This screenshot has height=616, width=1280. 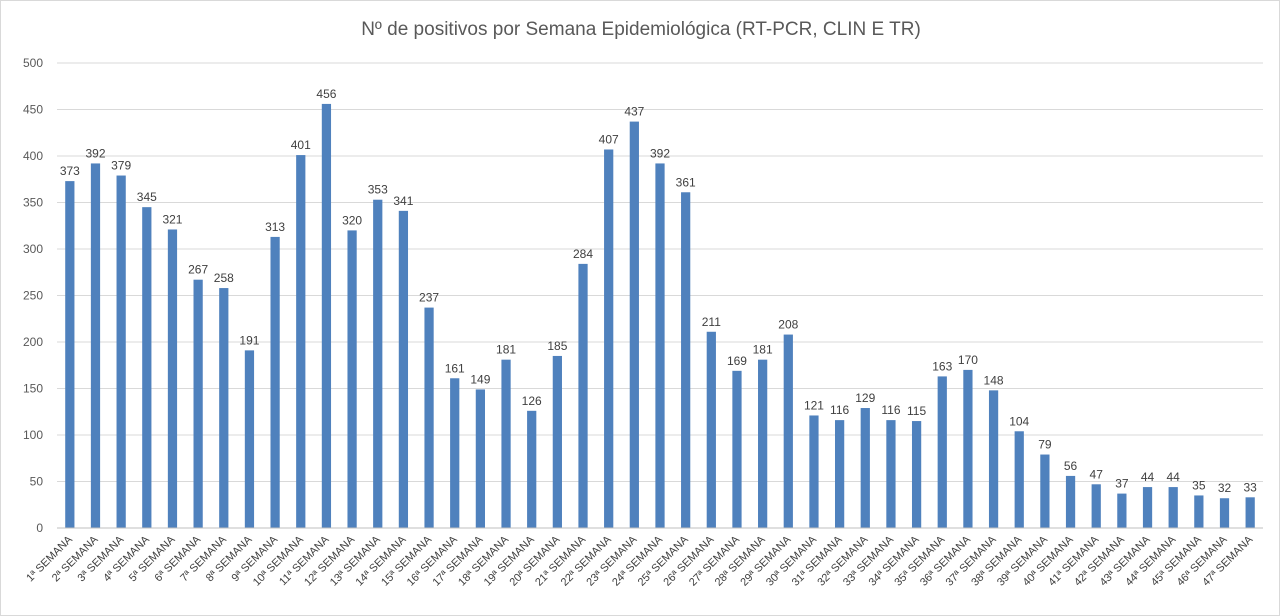 I want to click on data-label: 33, so click(x=1250, y=487).